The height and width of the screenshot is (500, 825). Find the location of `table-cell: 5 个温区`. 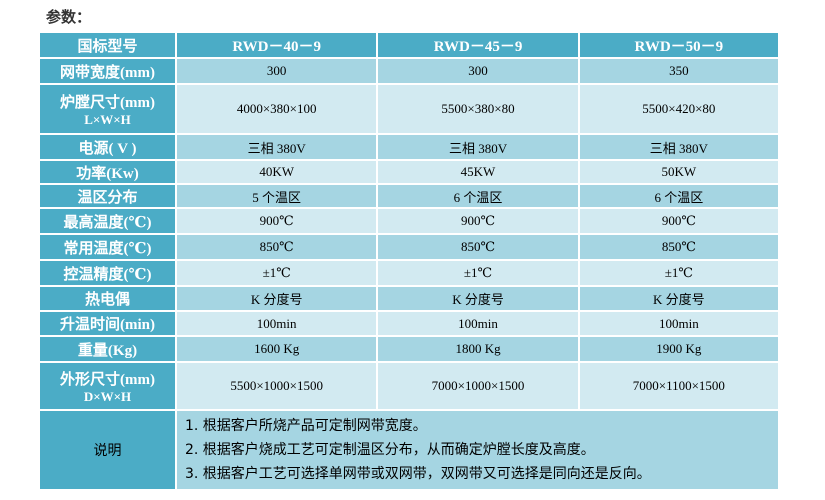

table-cell: 5 个温区 is located at coordinates (277, 196).